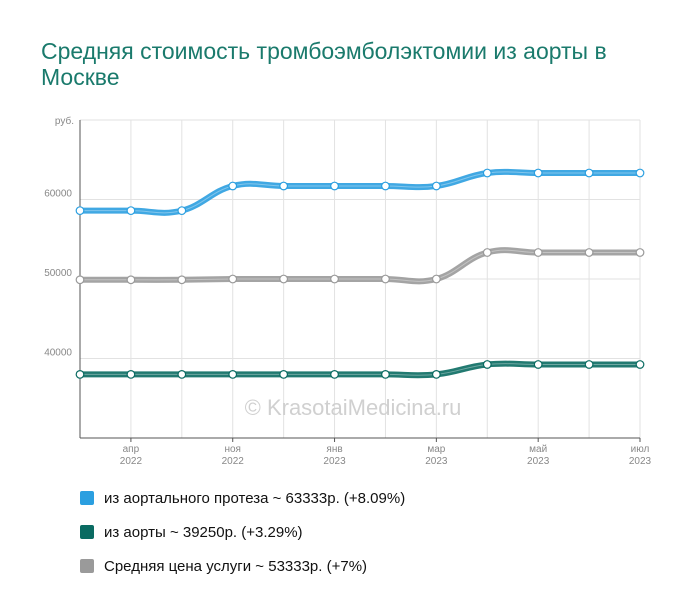 The height and width of the screenshot is (616, 700). I want to click on x-tick-label-month: янв, so click(334, 449).